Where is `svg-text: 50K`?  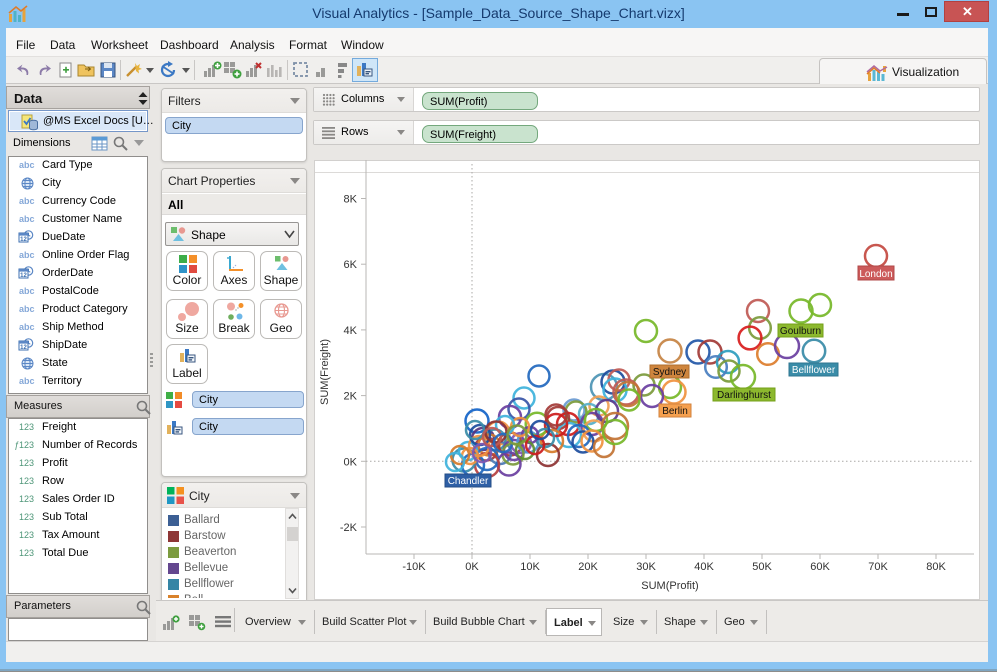 svg-text: 50K is located at coordinates (762, 567).